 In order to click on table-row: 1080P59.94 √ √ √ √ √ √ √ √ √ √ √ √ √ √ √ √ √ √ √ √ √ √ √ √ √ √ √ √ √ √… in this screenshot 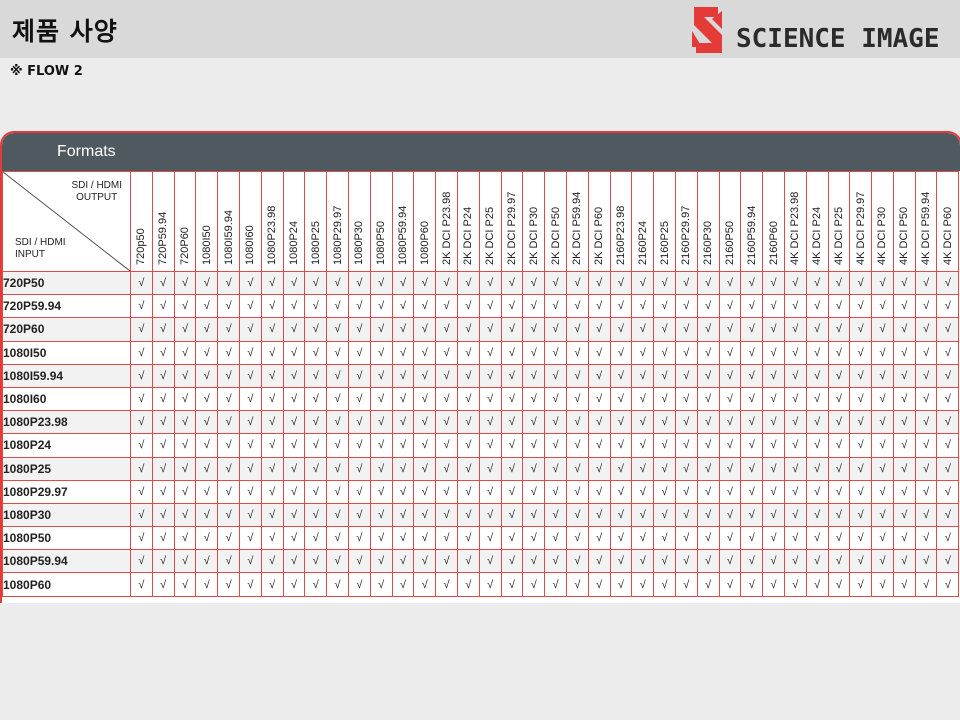, I will do `click(481, 561)`.